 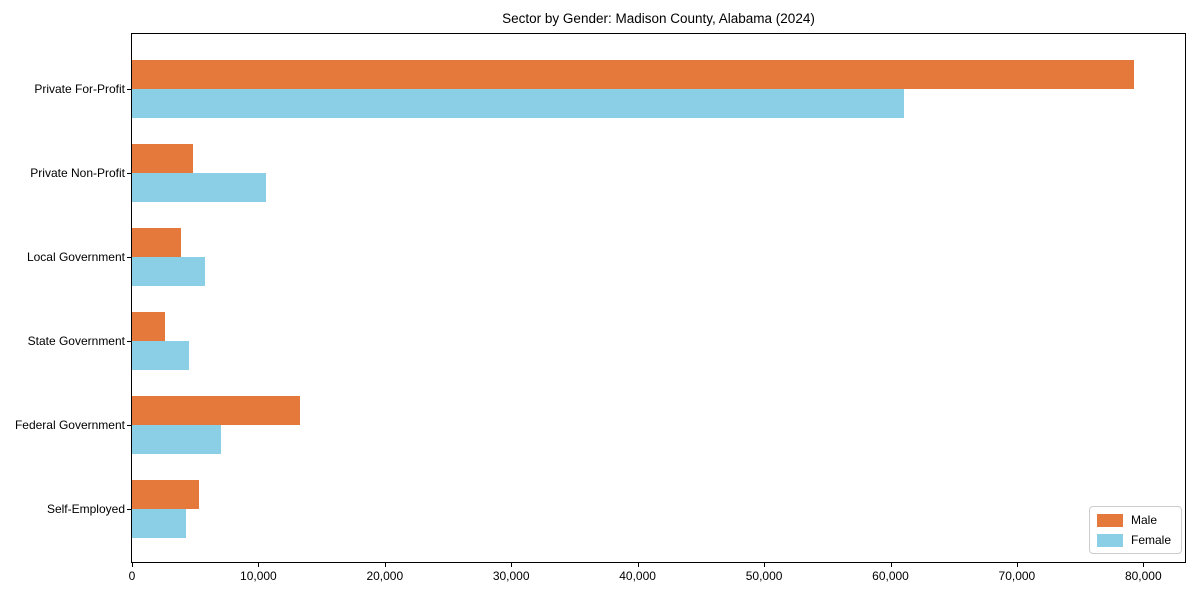 I want to click on xtick-label-4: 40,000, so click(x=637, y=576).